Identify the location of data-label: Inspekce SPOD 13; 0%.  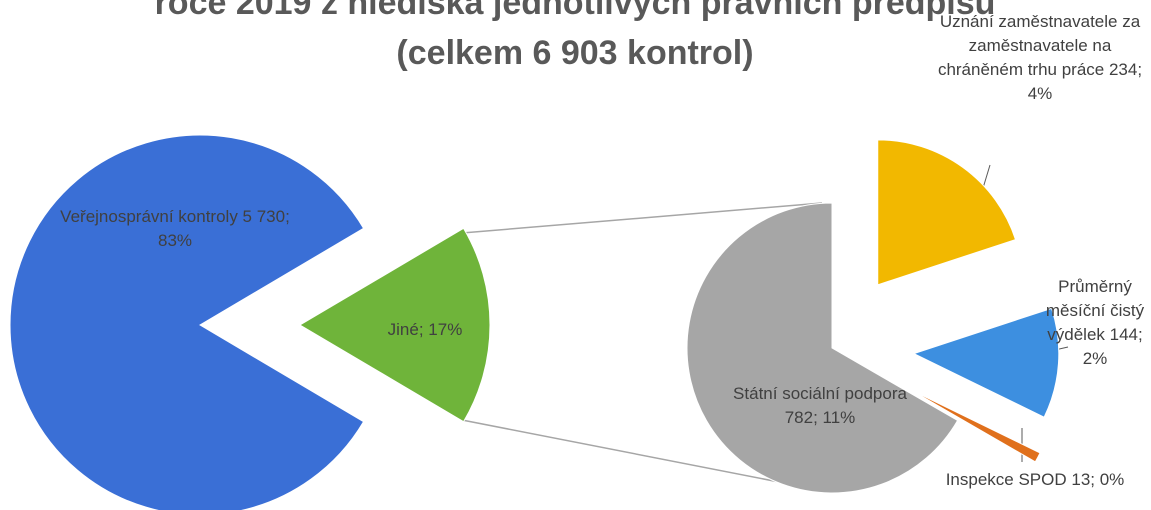
(1035, 479).